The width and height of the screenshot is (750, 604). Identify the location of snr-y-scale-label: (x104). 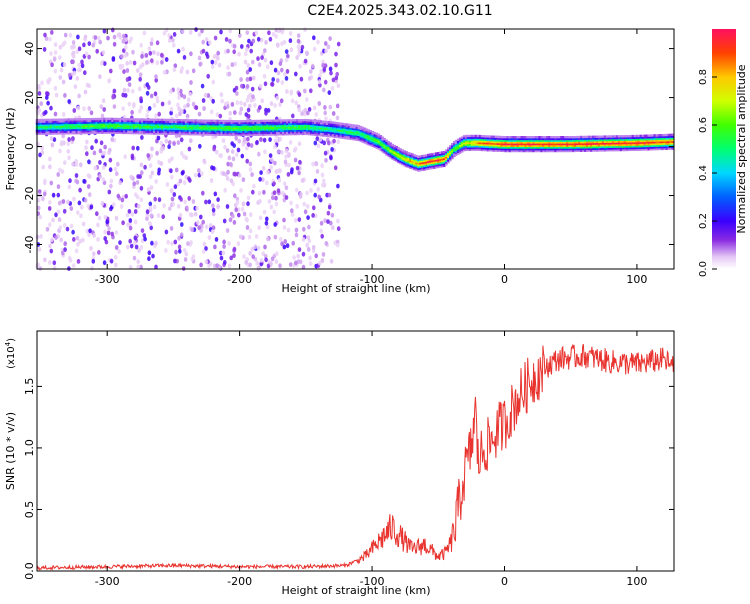
(10, 353).